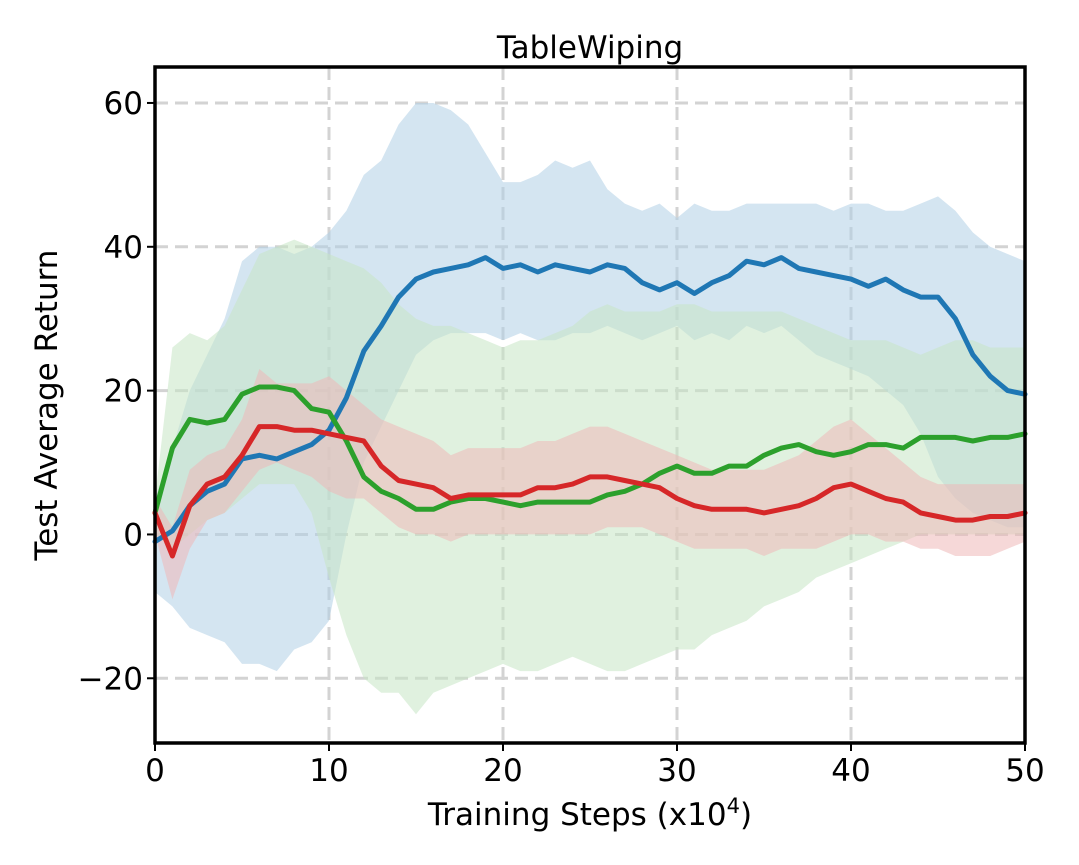 This screenshot has height=865, width=1079. Describe the element at coordinates (746, 815) in the screenshot. I see `x-axis-label-suffix: )` at that location.